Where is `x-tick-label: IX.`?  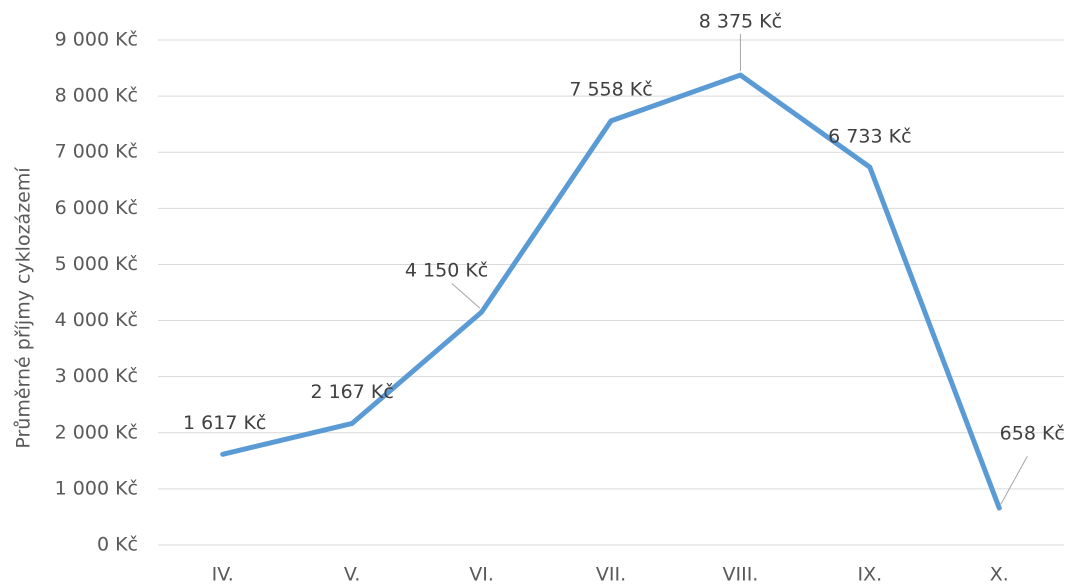 x-tick-label: IX. is located at coordinates (870, 575).